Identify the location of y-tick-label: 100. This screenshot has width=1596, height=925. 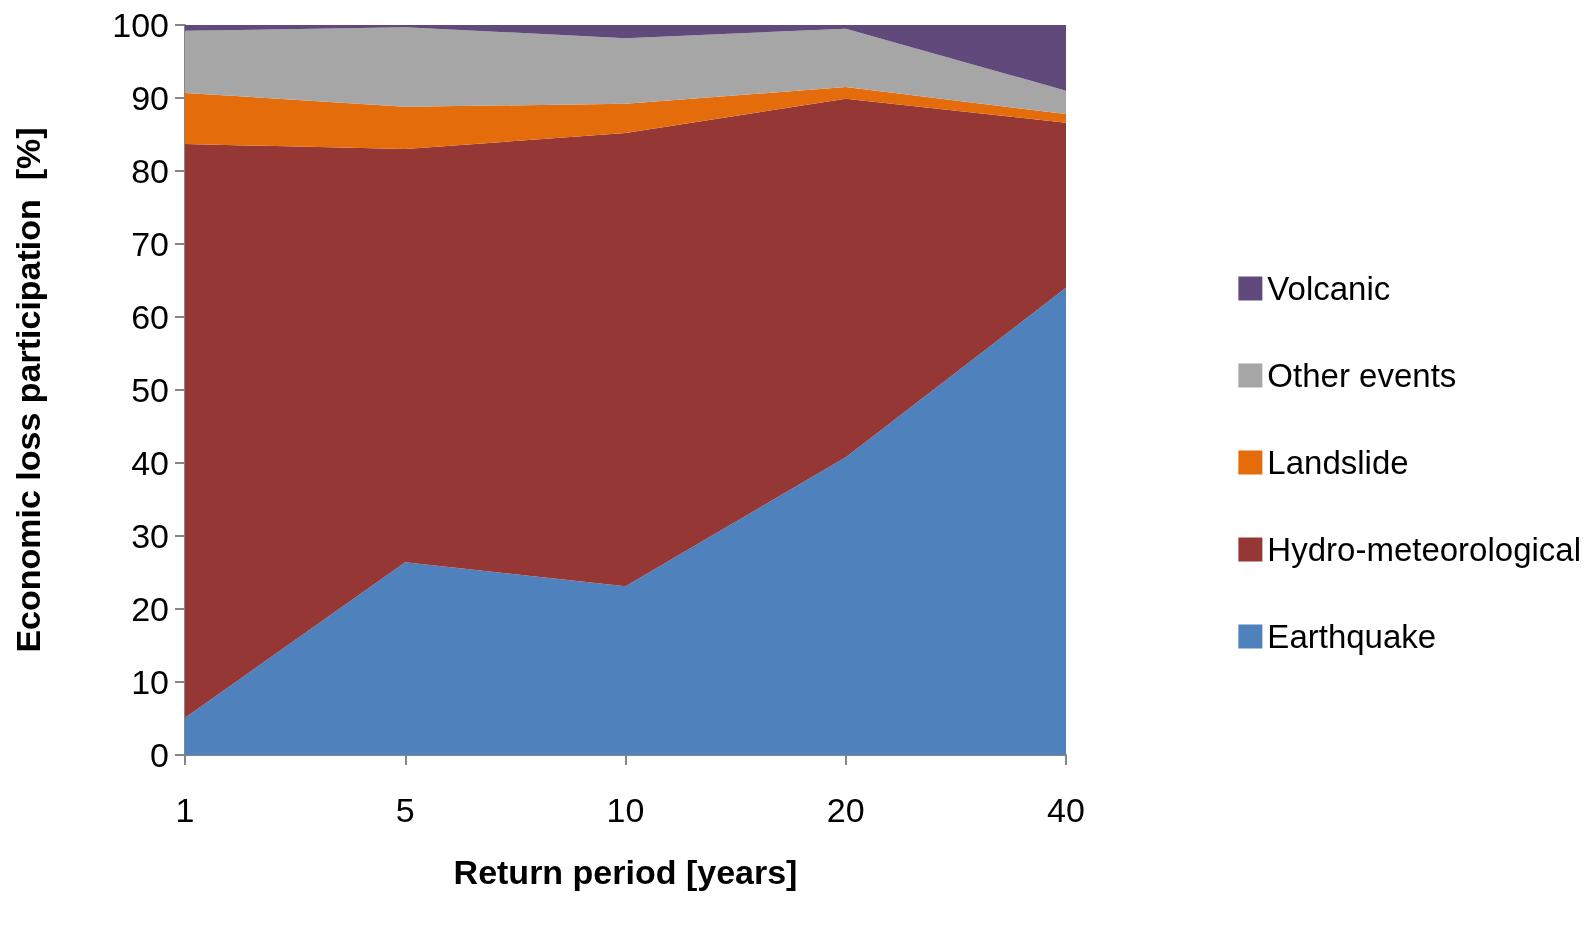
(140, 25).